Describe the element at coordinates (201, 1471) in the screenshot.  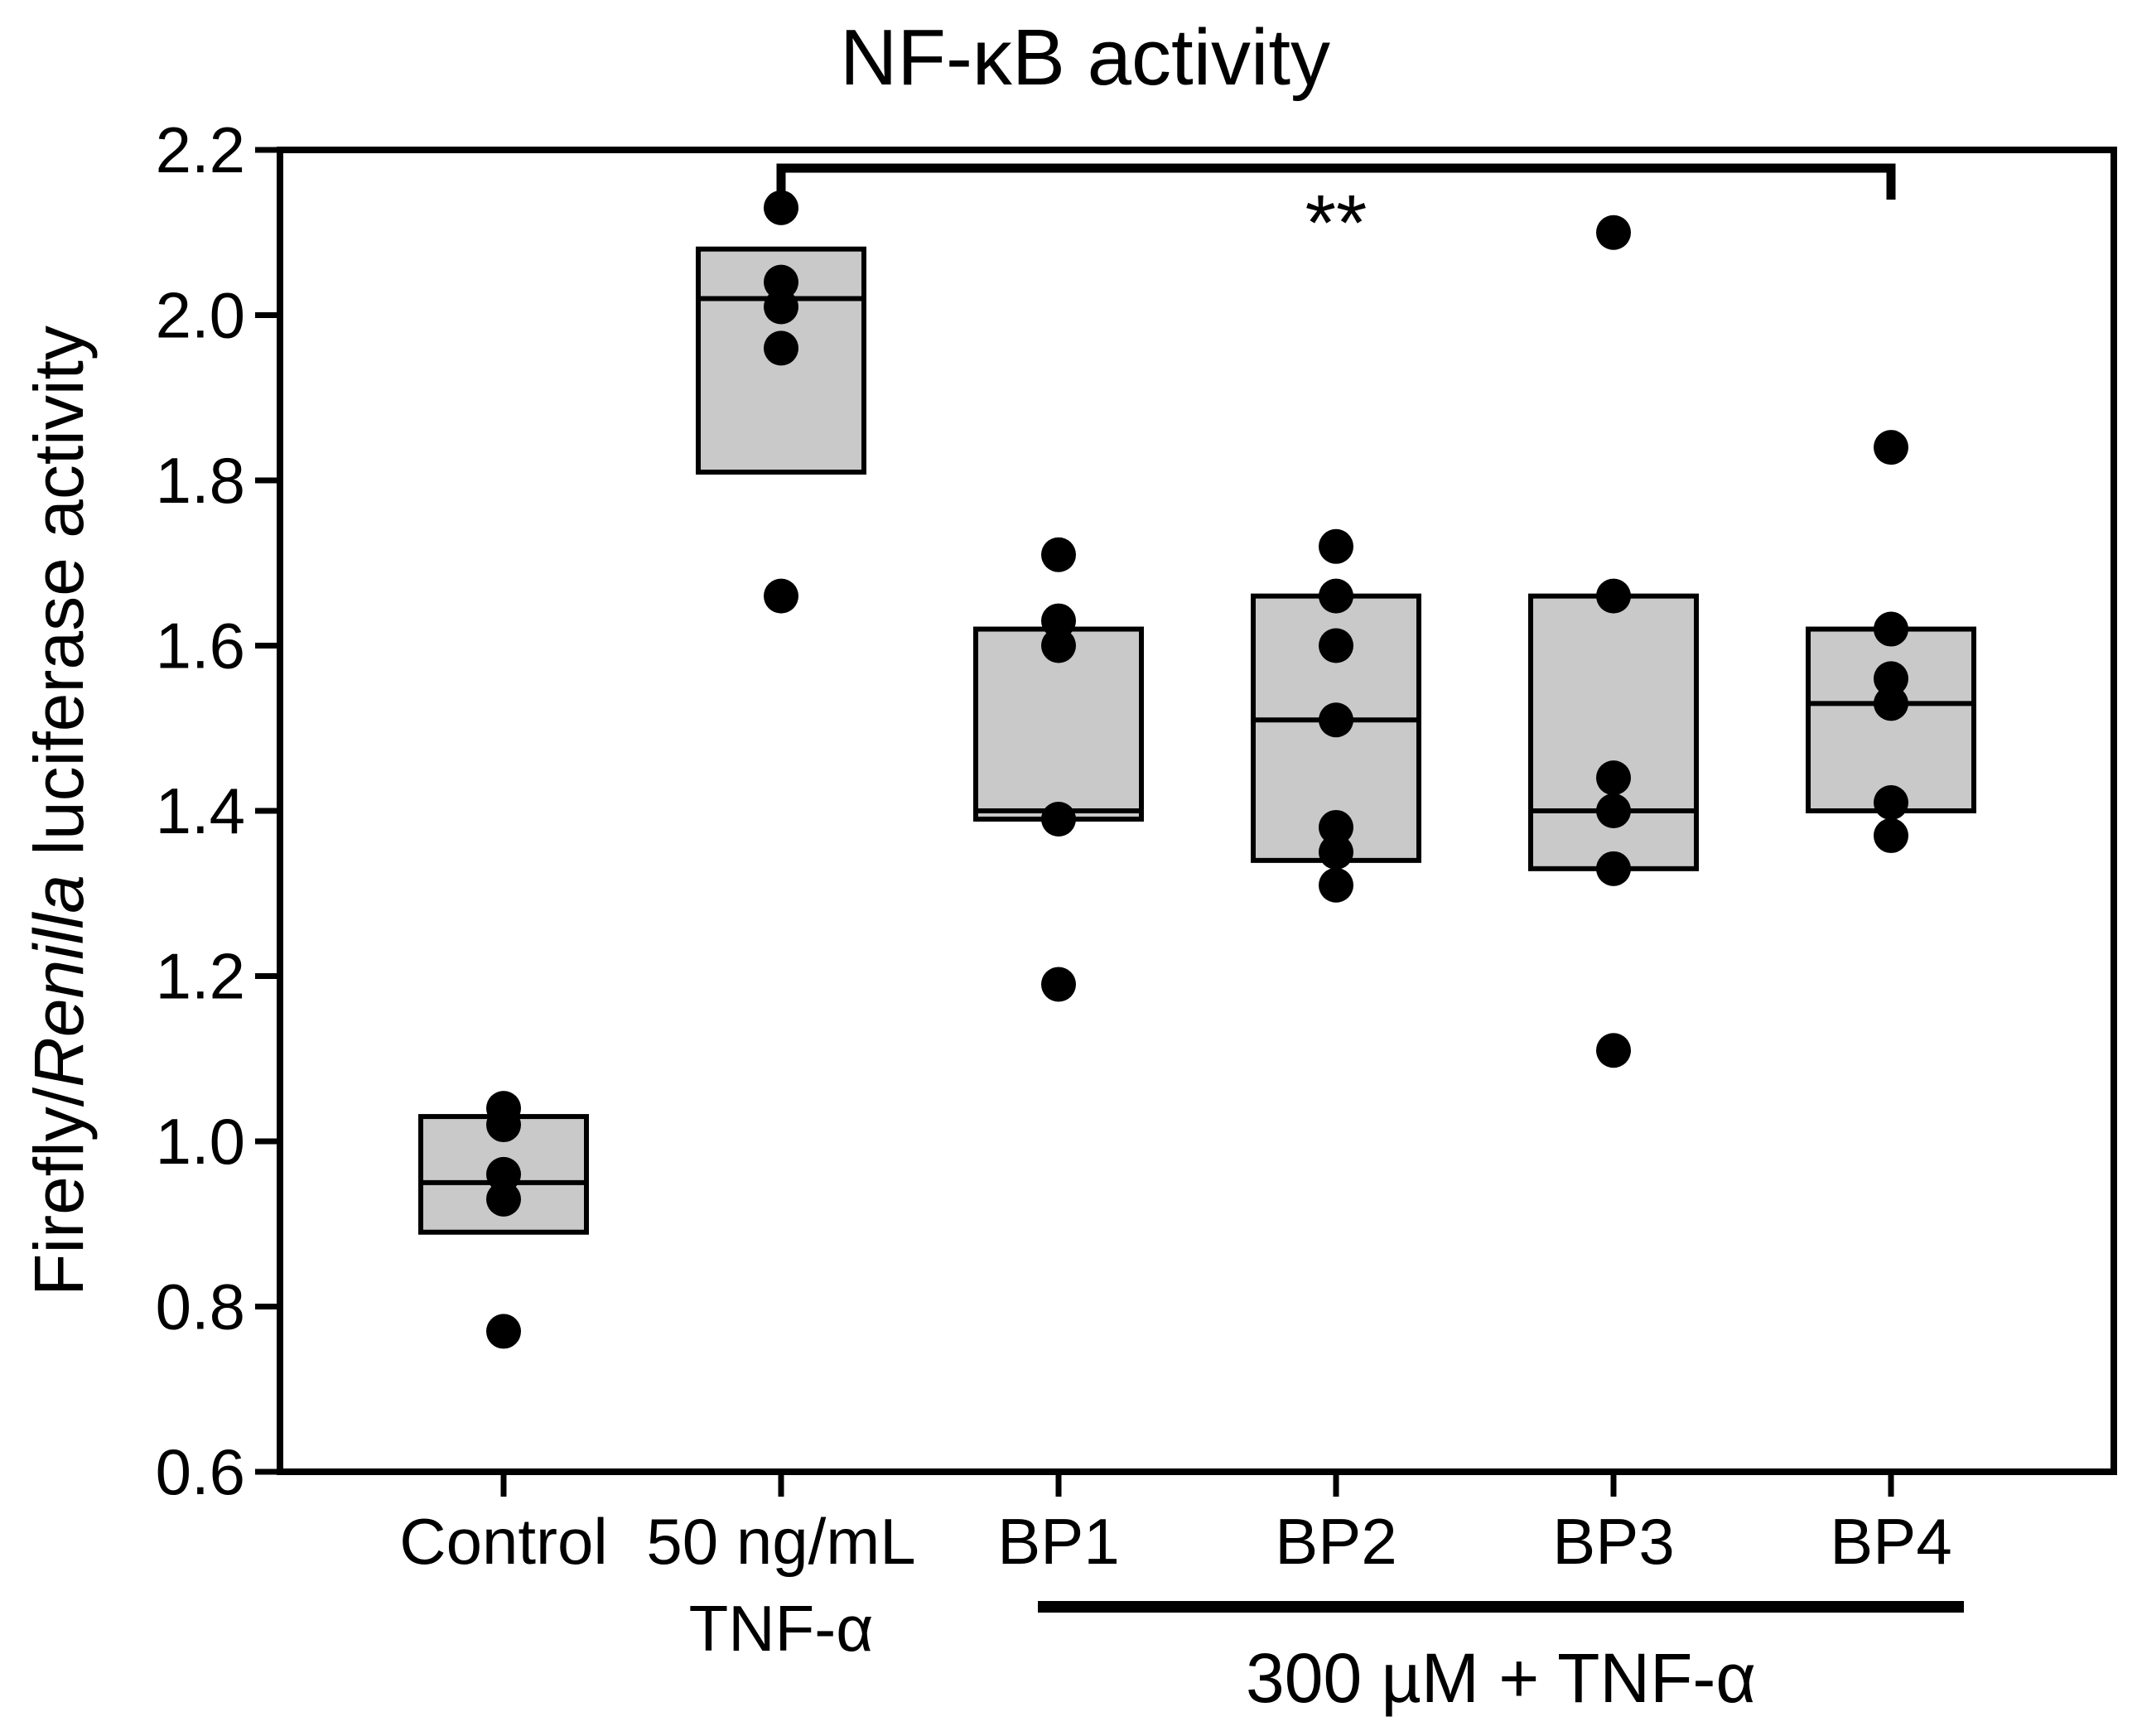
I see `y-tick-label: 0.6` at that location.